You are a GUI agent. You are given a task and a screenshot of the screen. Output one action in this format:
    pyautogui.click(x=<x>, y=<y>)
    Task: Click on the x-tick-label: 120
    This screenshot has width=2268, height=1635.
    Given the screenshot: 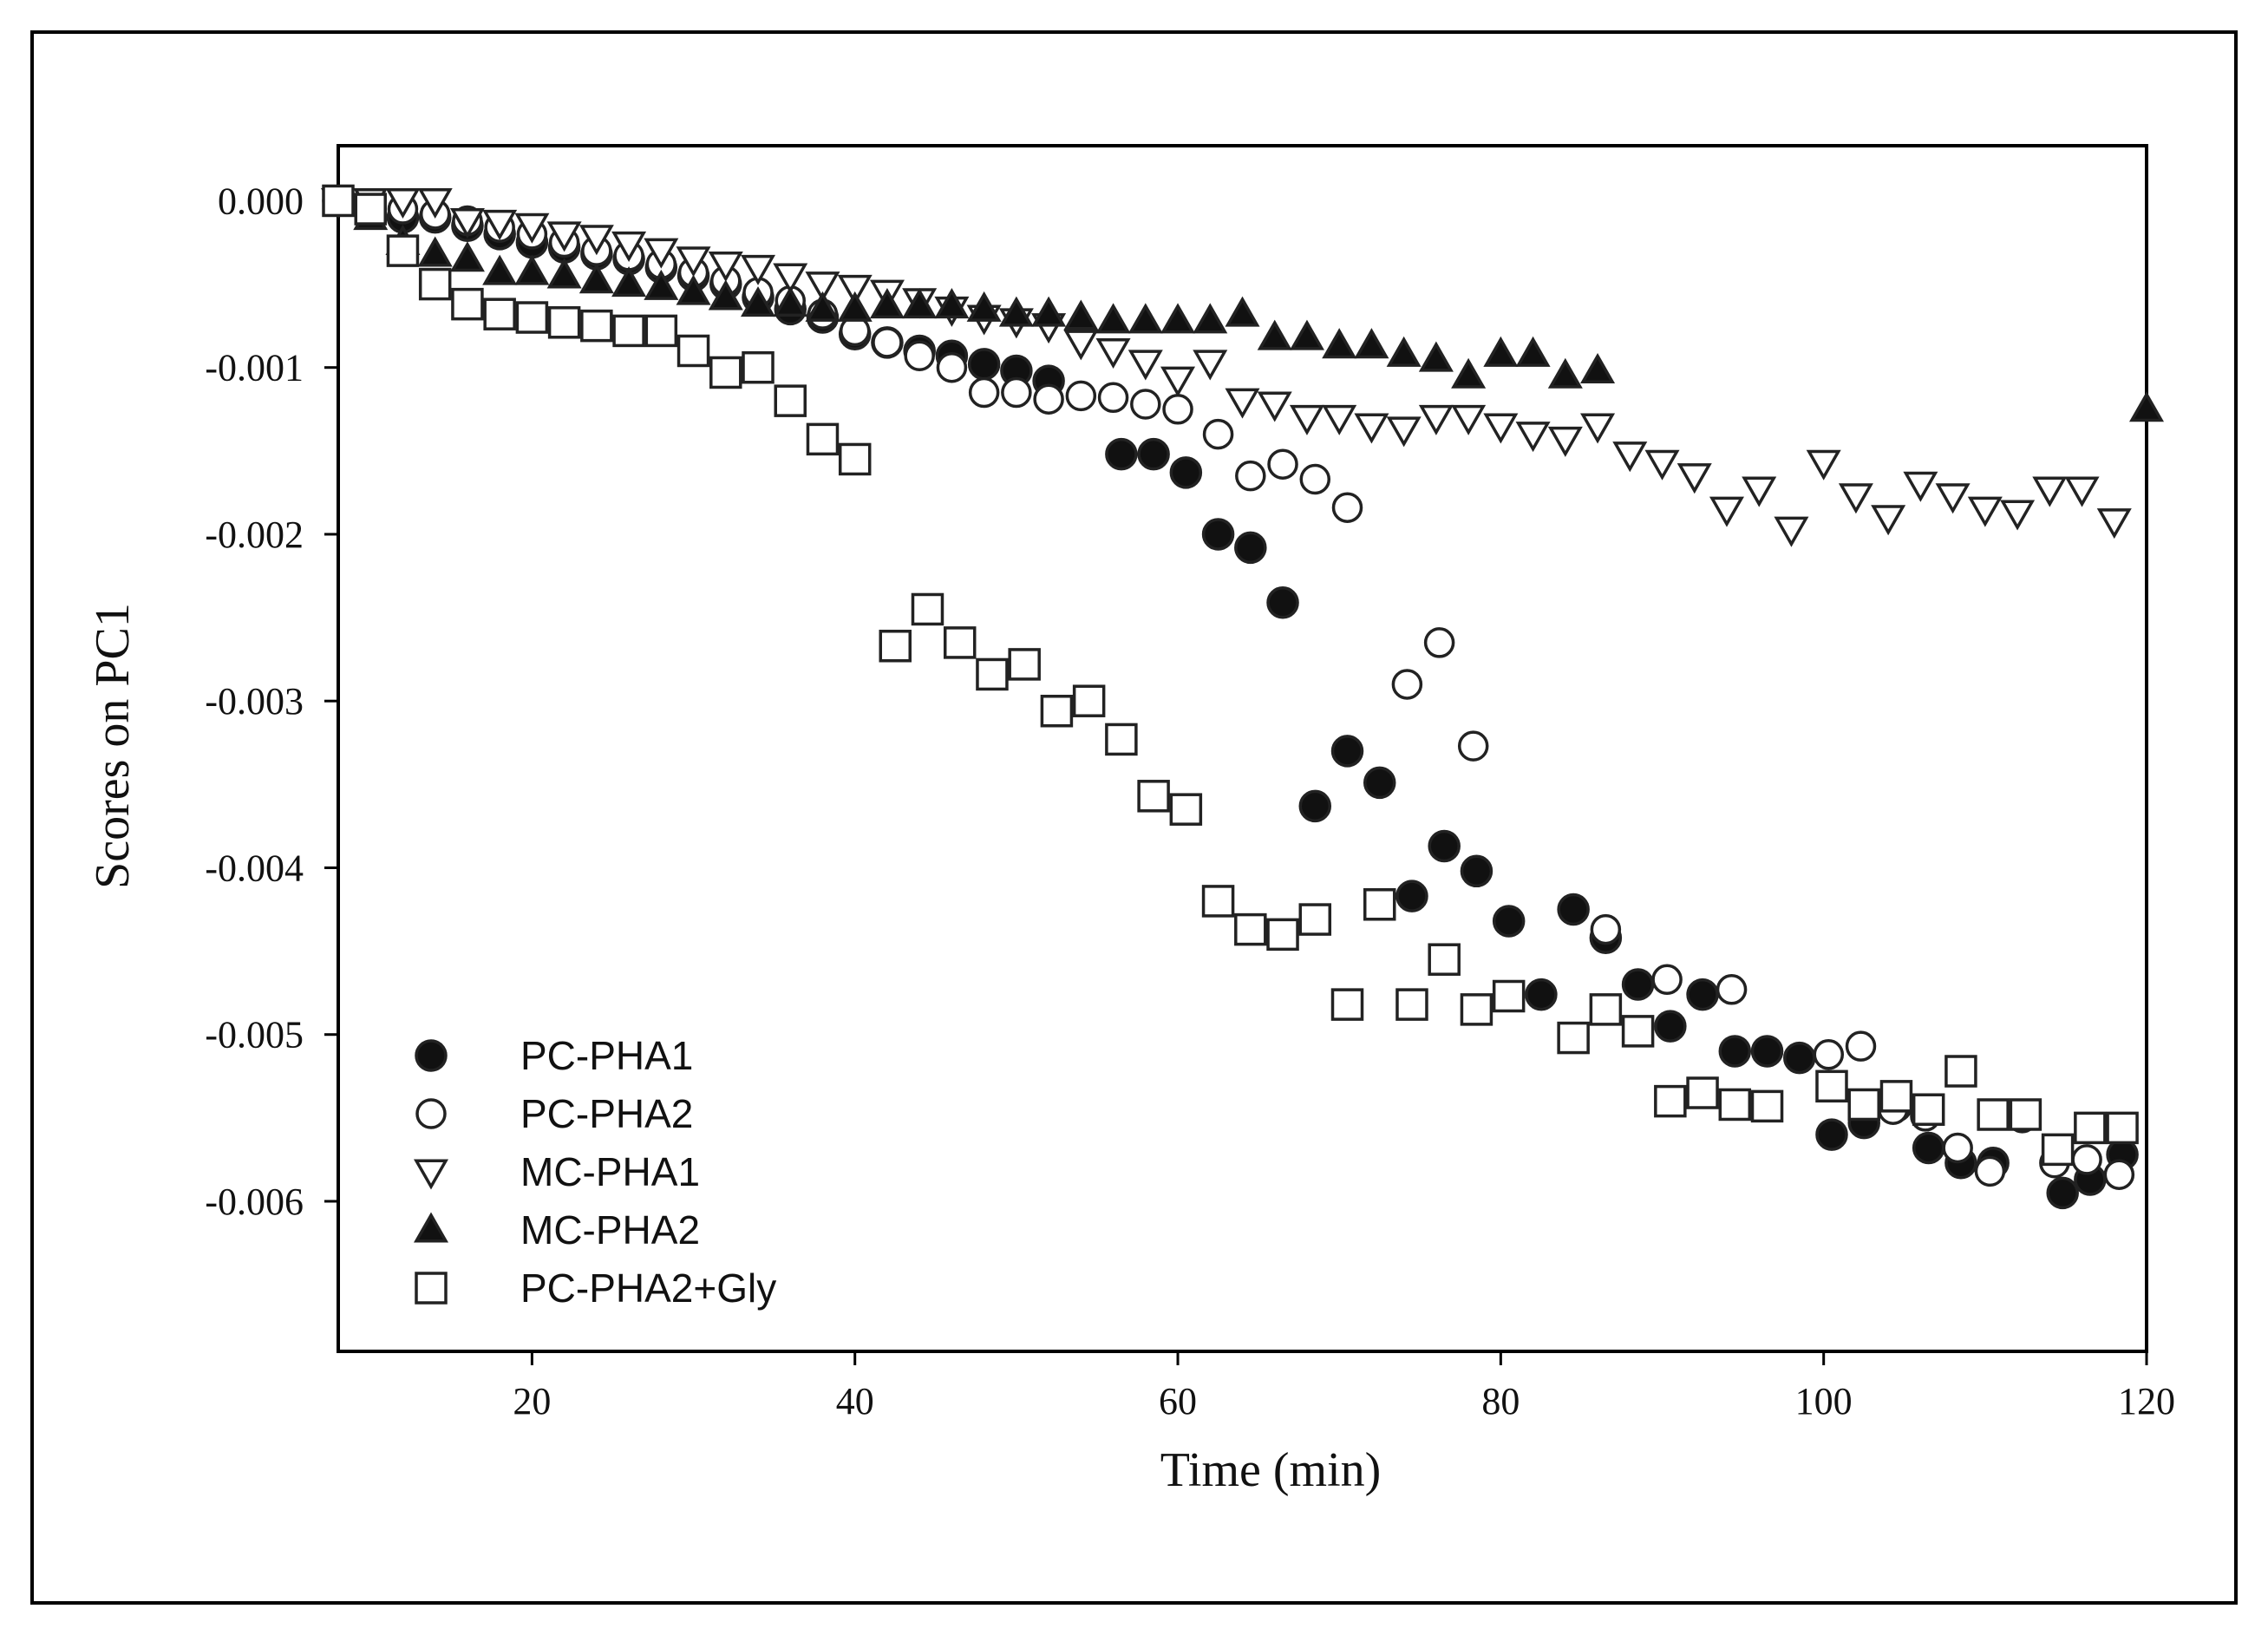 What is the action you would take?
    pyautogui.click(x=2146, y=1401)
    